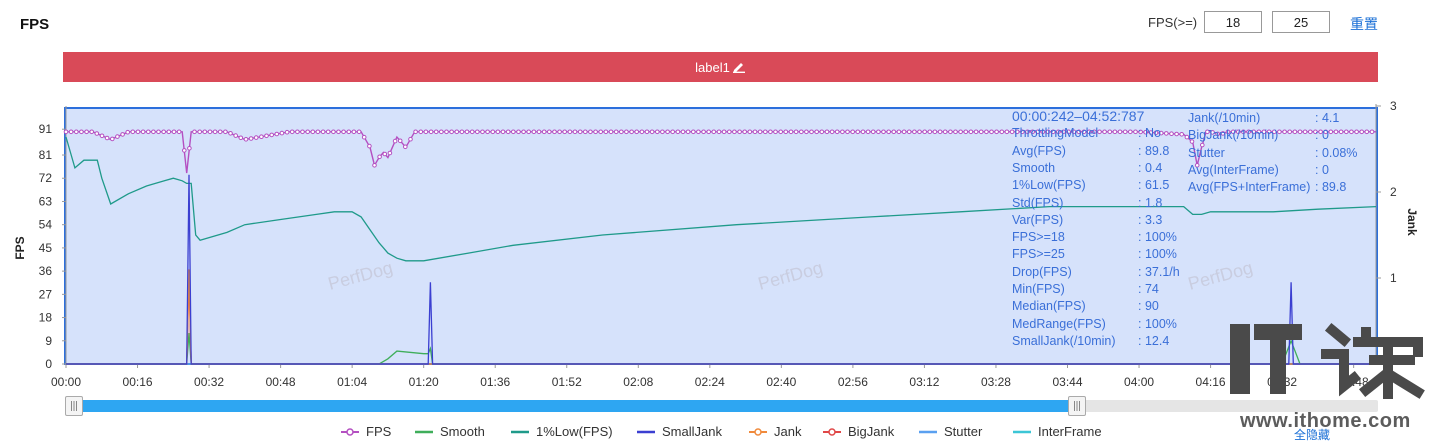  I want to click on stats-row: Median(FPS): 90, so click(1085, 306).